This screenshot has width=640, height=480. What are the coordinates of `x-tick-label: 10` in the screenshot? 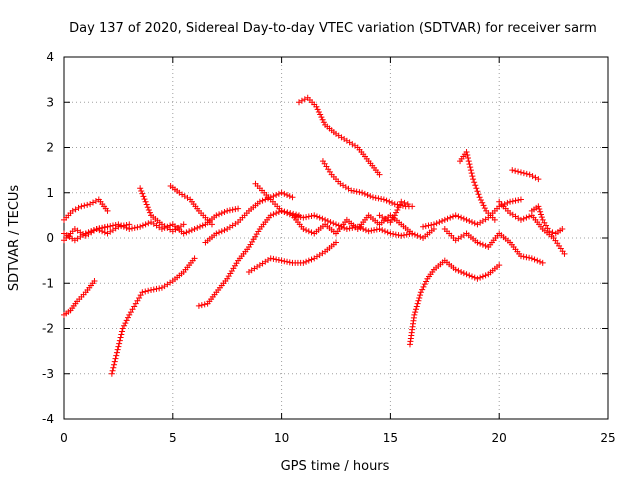 It's located at (281, 438).